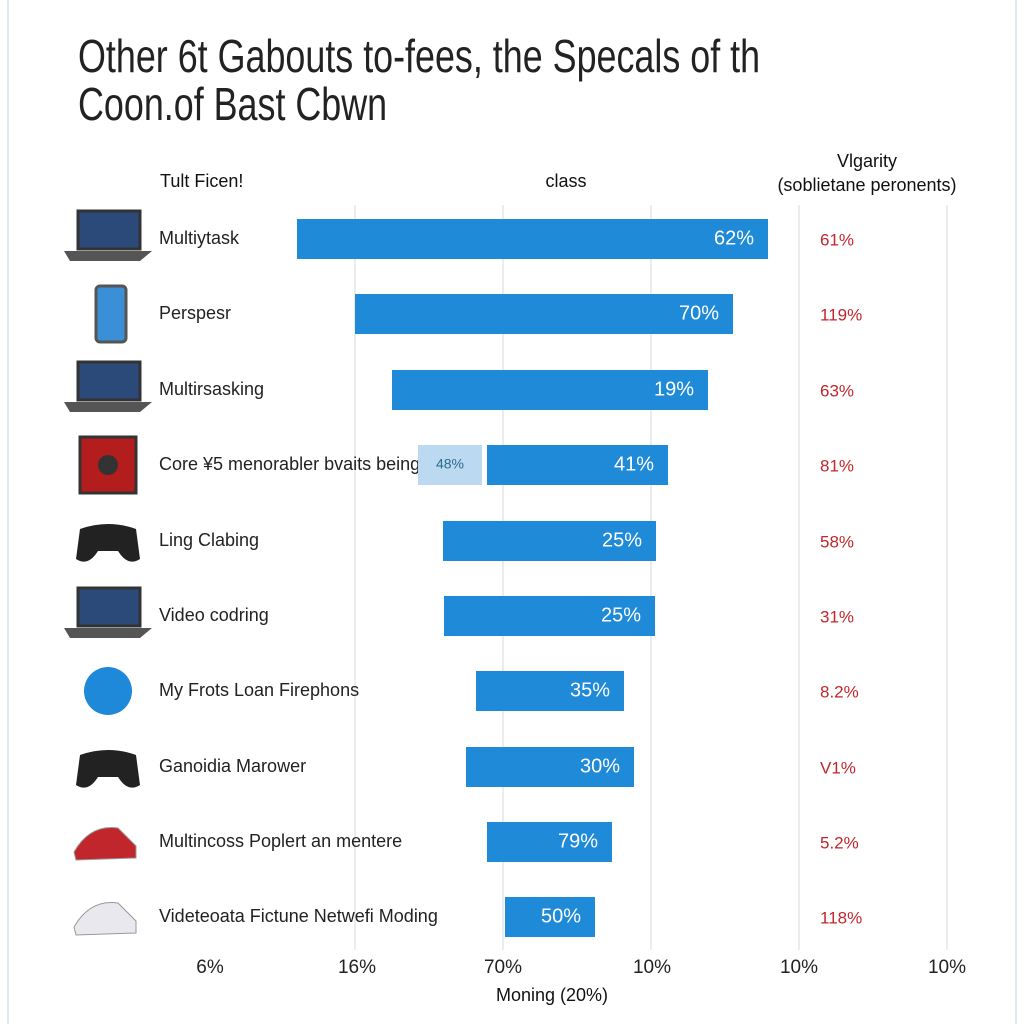 The image size is (1024, 1024). What do you see at coordinates (232, 766) in the screenshot?
I see `row-label: Ganoidia Marower` at bounding box center [232, 766].